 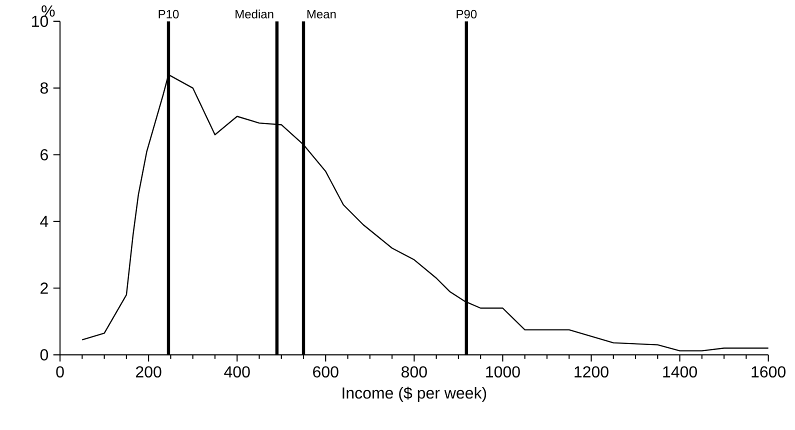 I want to click on y-tick-label: 0, so click(x=44, y=355).